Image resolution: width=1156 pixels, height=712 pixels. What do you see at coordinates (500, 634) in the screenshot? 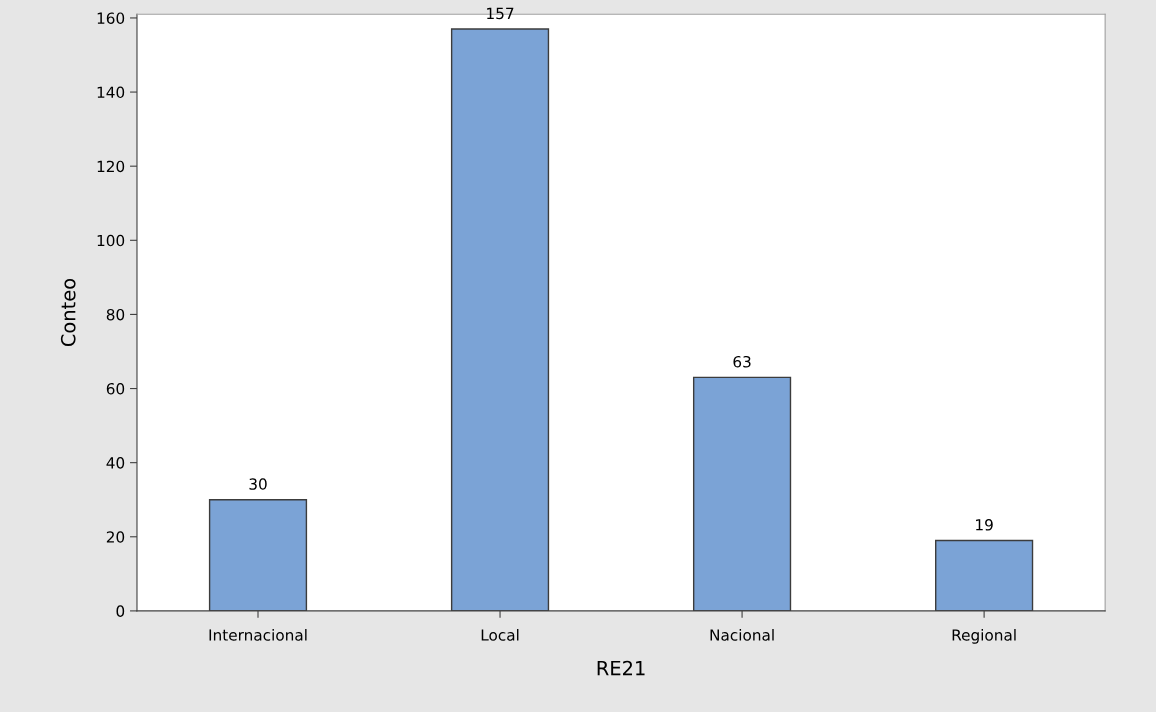
I see `x-tick-label: Local` at bounding box center [500, 634].